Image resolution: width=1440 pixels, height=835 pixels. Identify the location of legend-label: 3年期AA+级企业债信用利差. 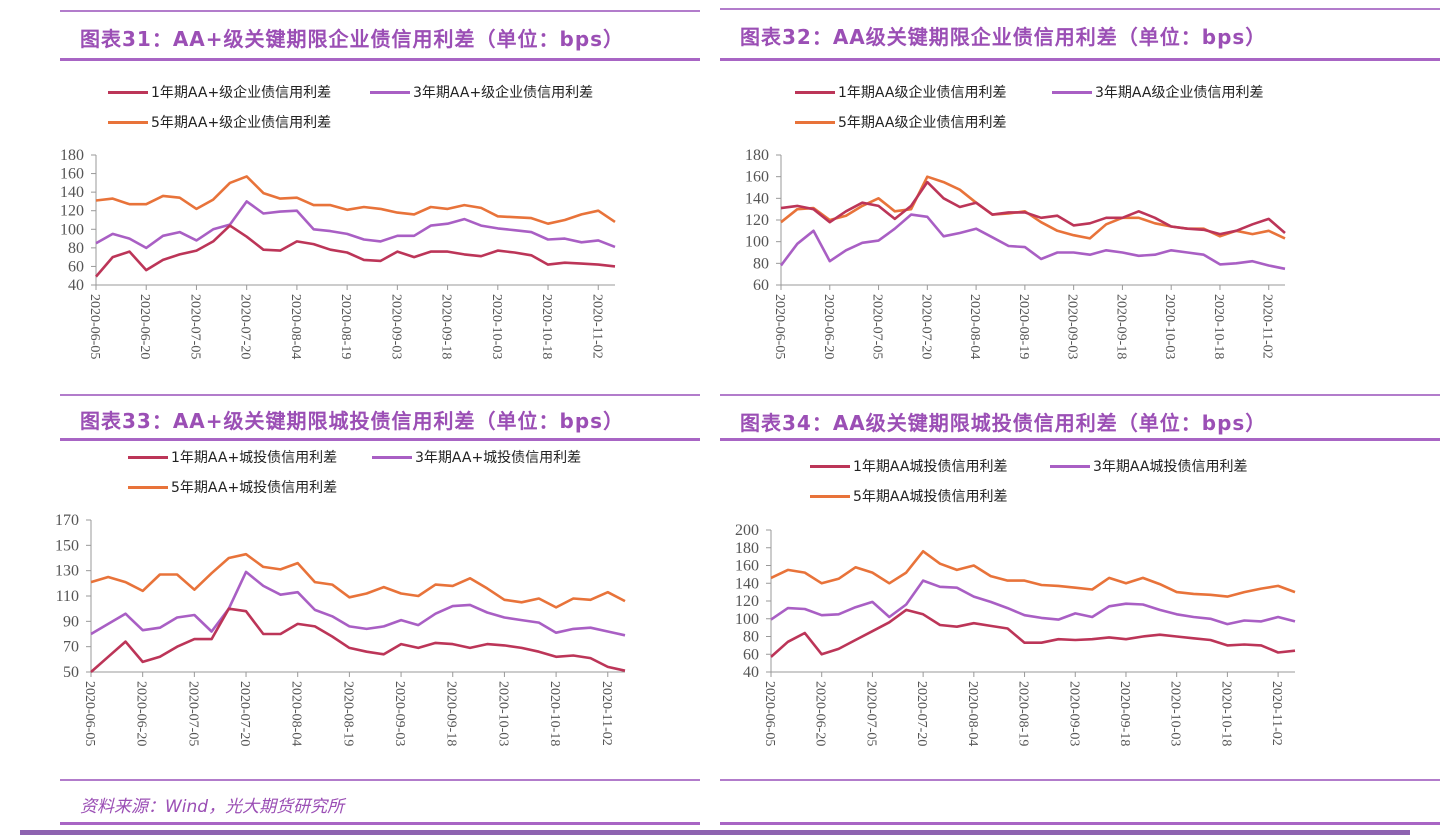
(503, 93).